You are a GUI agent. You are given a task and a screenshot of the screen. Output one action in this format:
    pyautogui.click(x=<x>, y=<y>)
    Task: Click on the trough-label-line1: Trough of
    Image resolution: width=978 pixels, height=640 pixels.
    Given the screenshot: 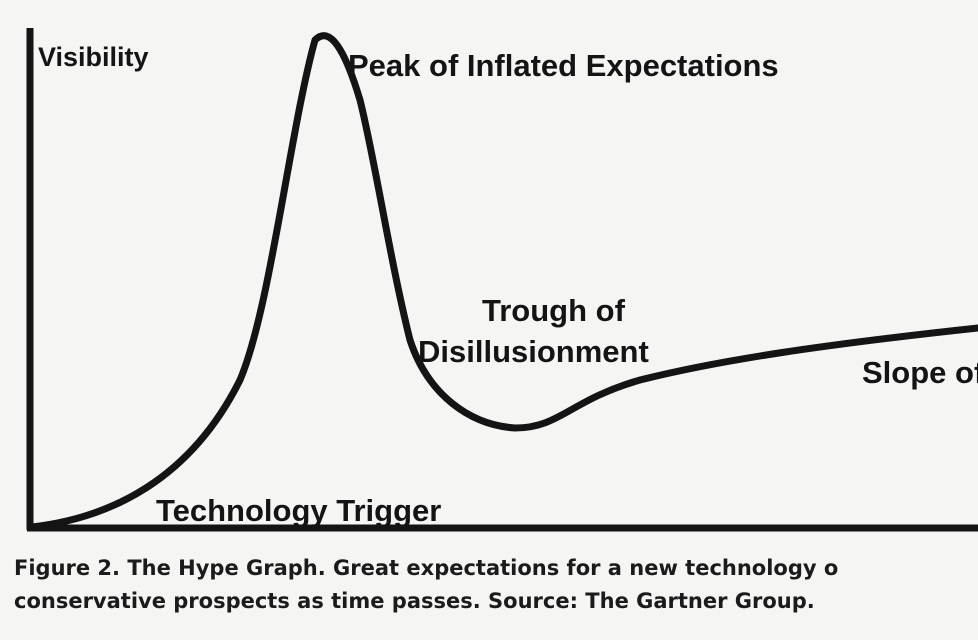 What is the action you would take?
    pyautogui.click(x=554, y=310)
    